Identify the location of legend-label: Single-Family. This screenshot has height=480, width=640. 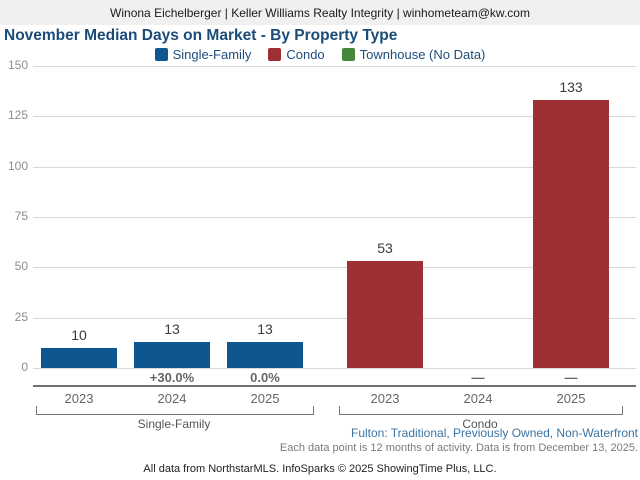
(212, 54).